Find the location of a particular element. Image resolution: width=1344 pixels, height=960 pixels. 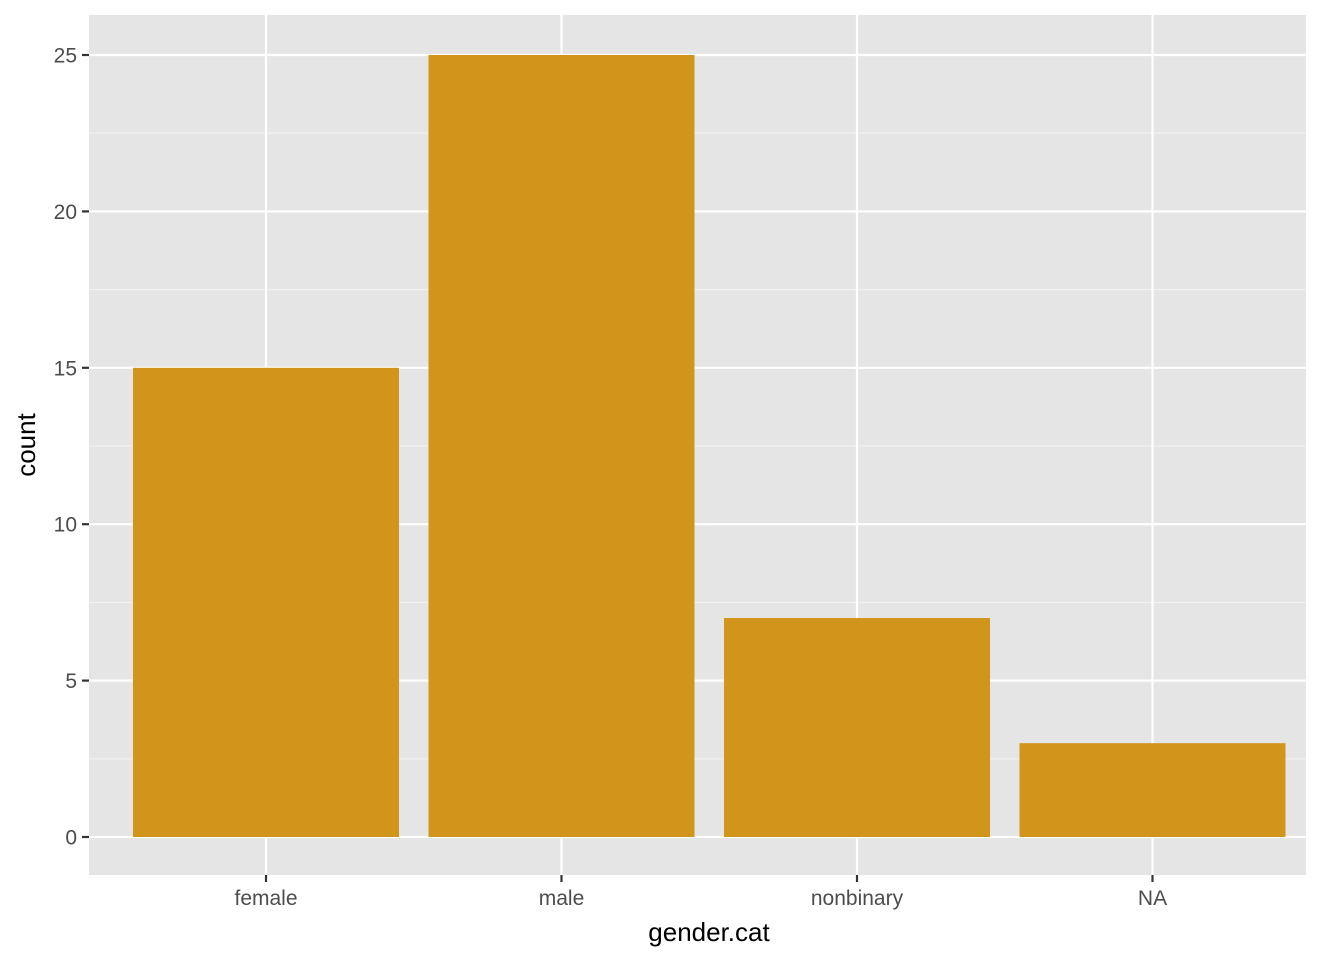

y-tick-label: 0 is located at coordinates (71, 838).